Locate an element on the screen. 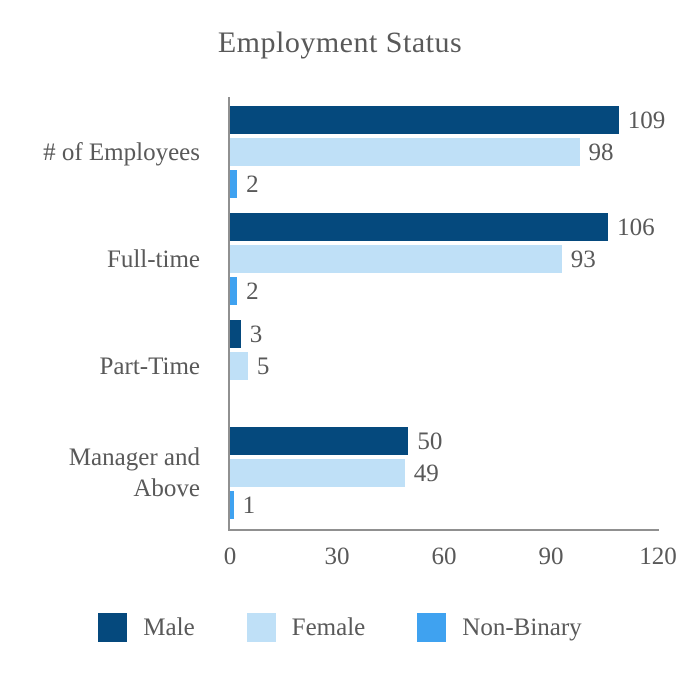 This screenshot has height=680, width=680. bar-stack-manager-and-above: 50 49 1 is located at coordinates (444, 473).